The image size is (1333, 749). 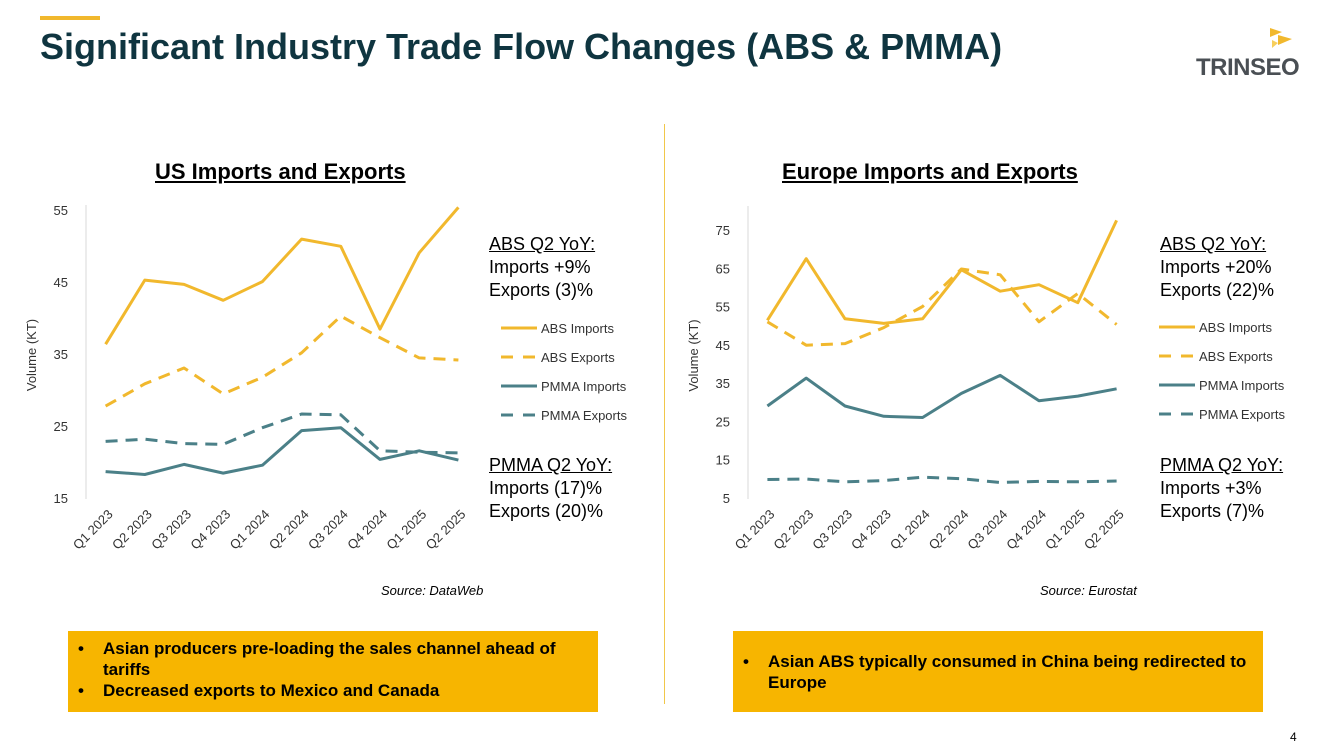 I want to click on us-legend-label: PMMA Imports, so click(x=584, y=386).